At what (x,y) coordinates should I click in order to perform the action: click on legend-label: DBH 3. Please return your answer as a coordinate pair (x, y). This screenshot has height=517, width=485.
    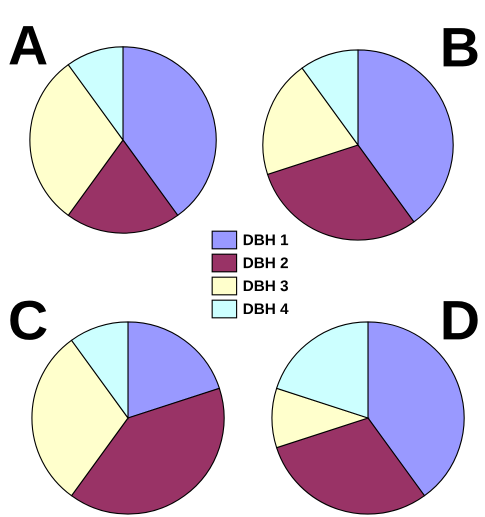
    Looking at the image, I should click on (266, 286).